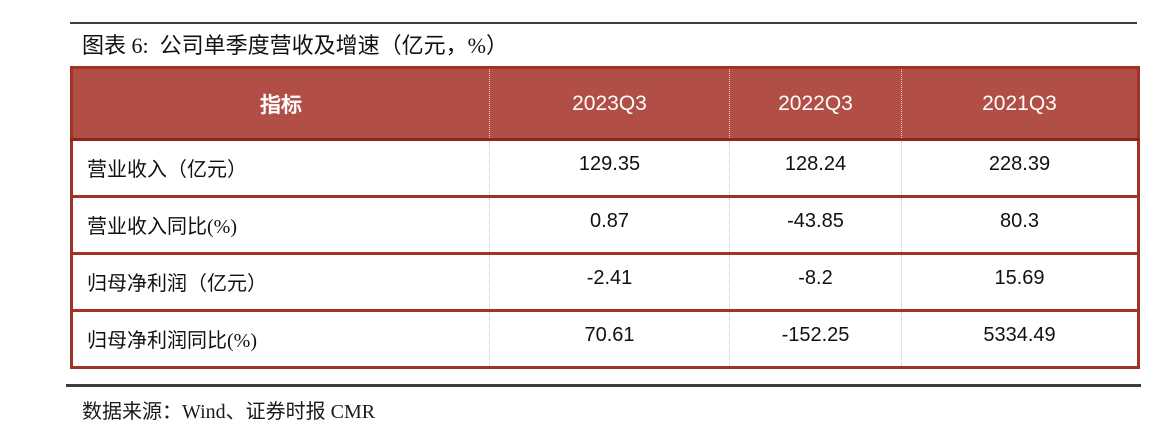 The height and width of the screenshot is (428, 1174). What do you see at coordinates (609, 167) in the screenshot?
I see `cell-revenue-2023q3: 129.35` at bounding box center [609, 167].